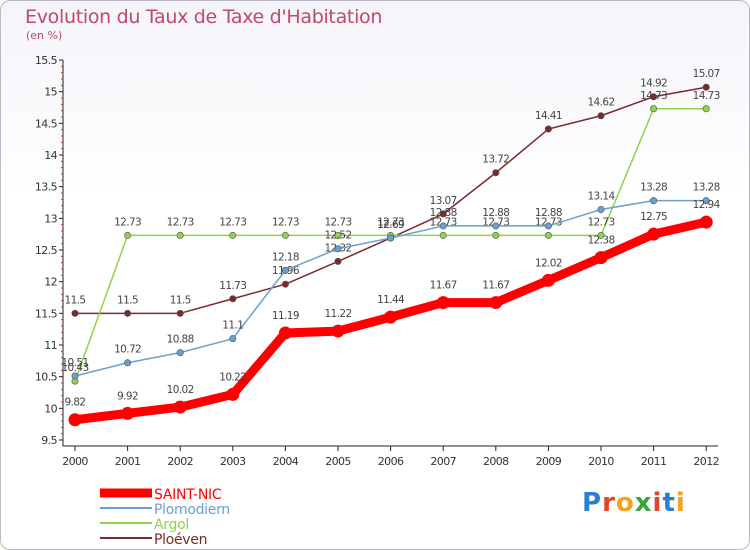  Describe the element at coordinates (337, 314) in the screenshot. I see `data-label-saint-nic: 11.22` at that location.